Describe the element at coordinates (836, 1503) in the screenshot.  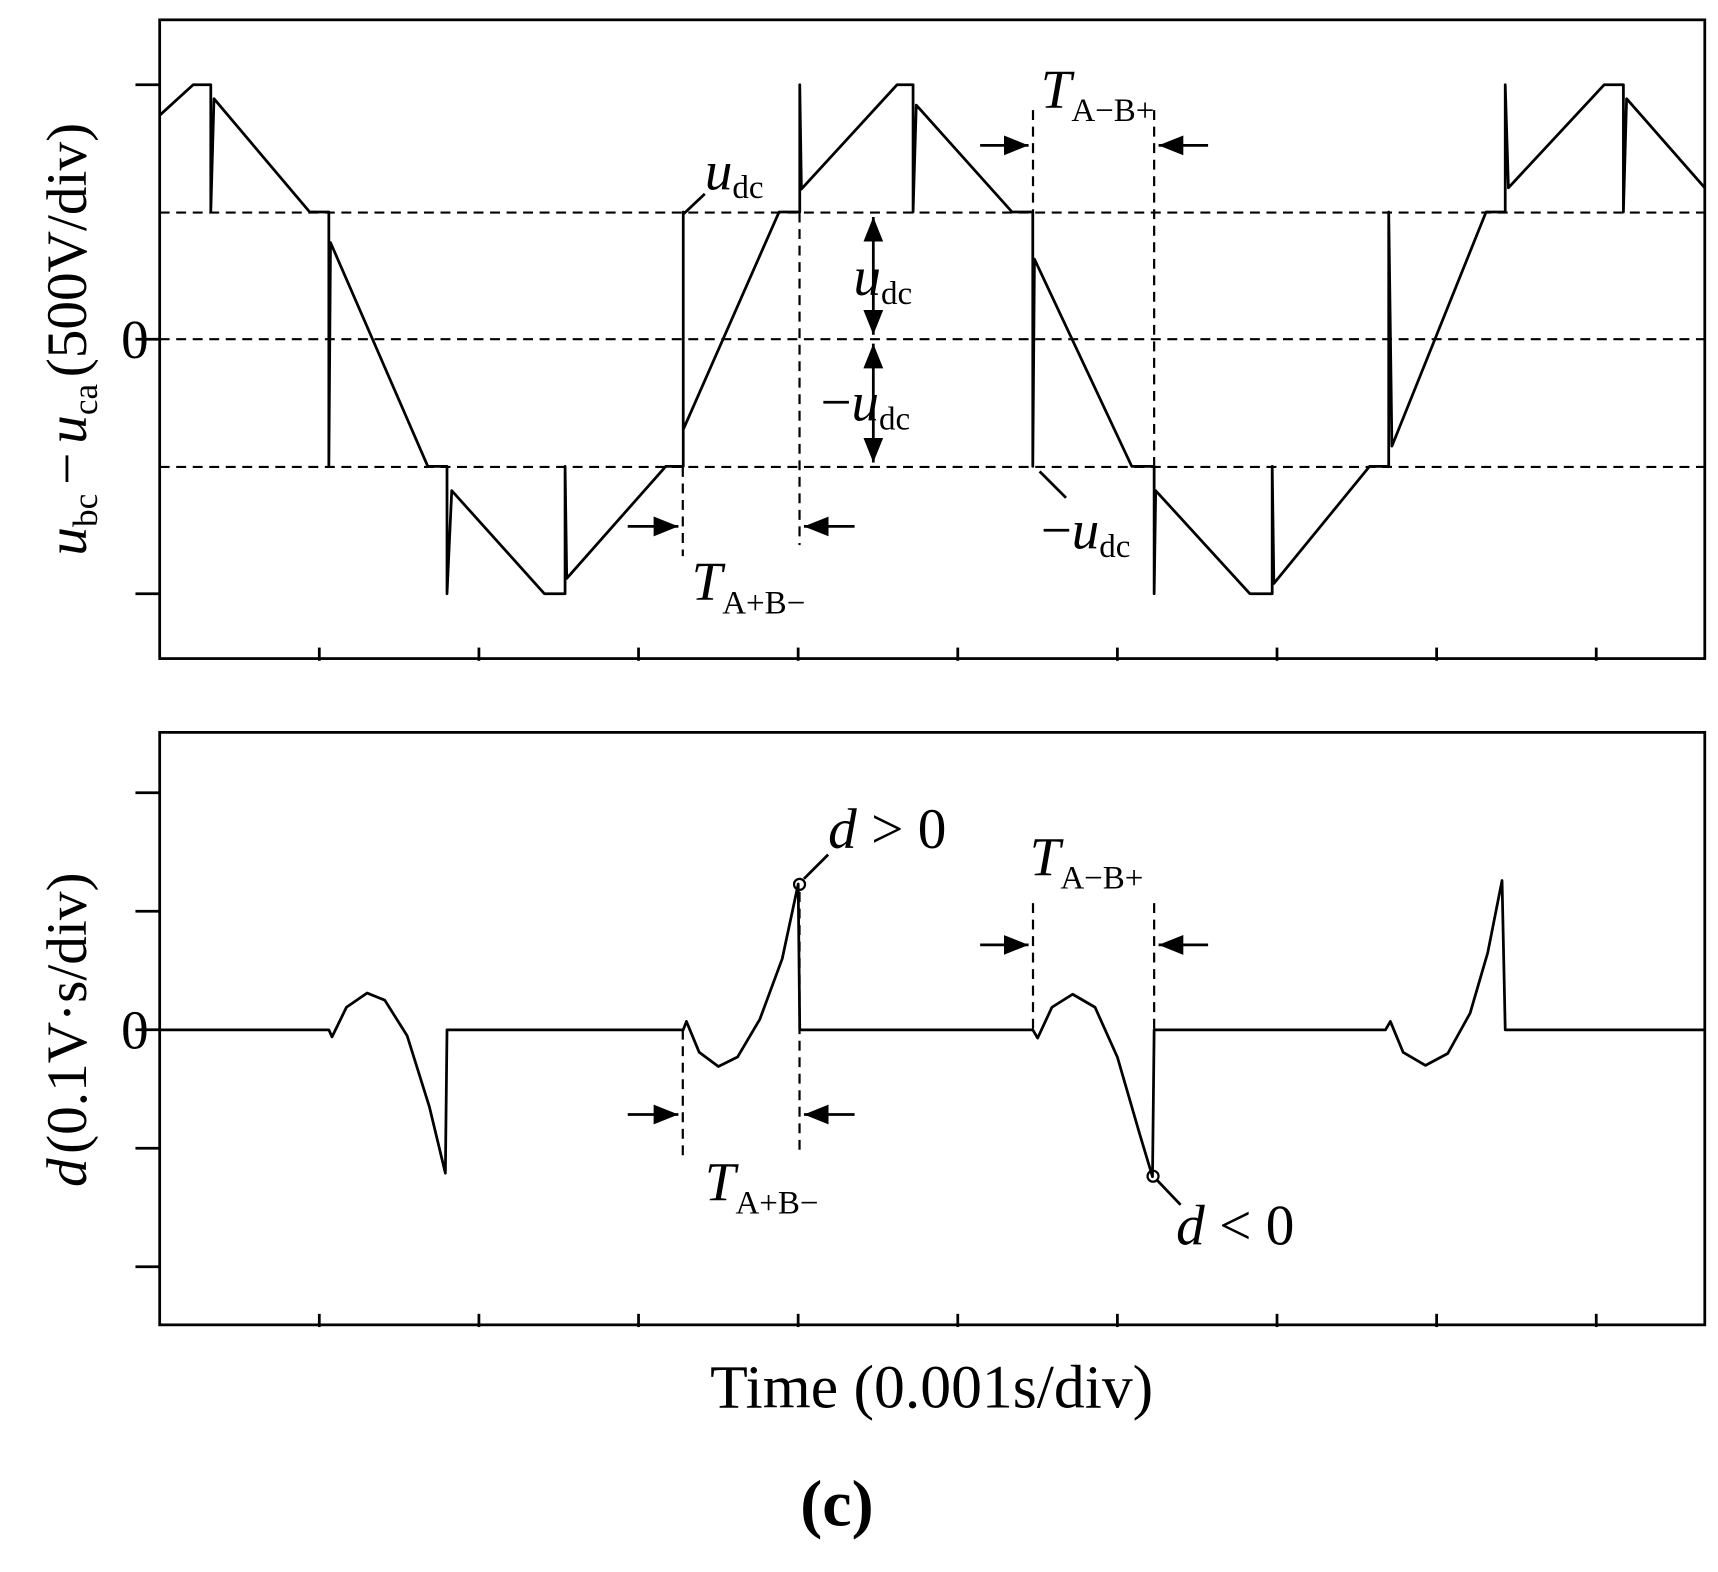
I see `caption: (c)` at that location.